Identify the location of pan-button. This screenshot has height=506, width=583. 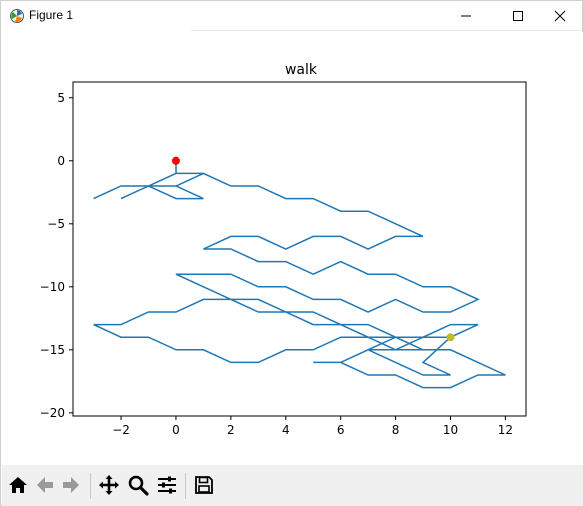
(109, 485).